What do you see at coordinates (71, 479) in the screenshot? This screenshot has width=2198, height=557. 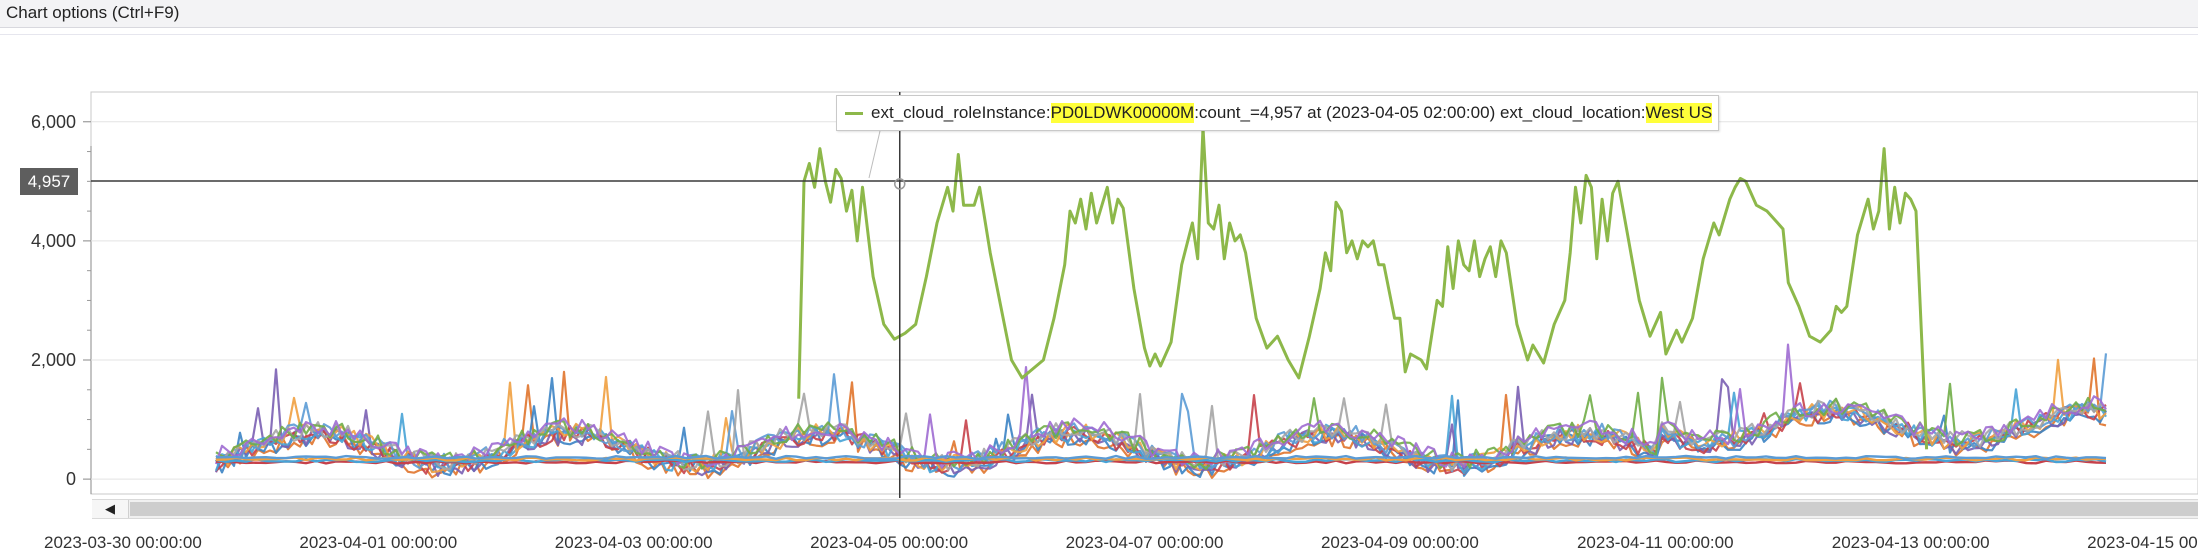 I see `y-tick-label: 0` at bounding box center [71, 479].